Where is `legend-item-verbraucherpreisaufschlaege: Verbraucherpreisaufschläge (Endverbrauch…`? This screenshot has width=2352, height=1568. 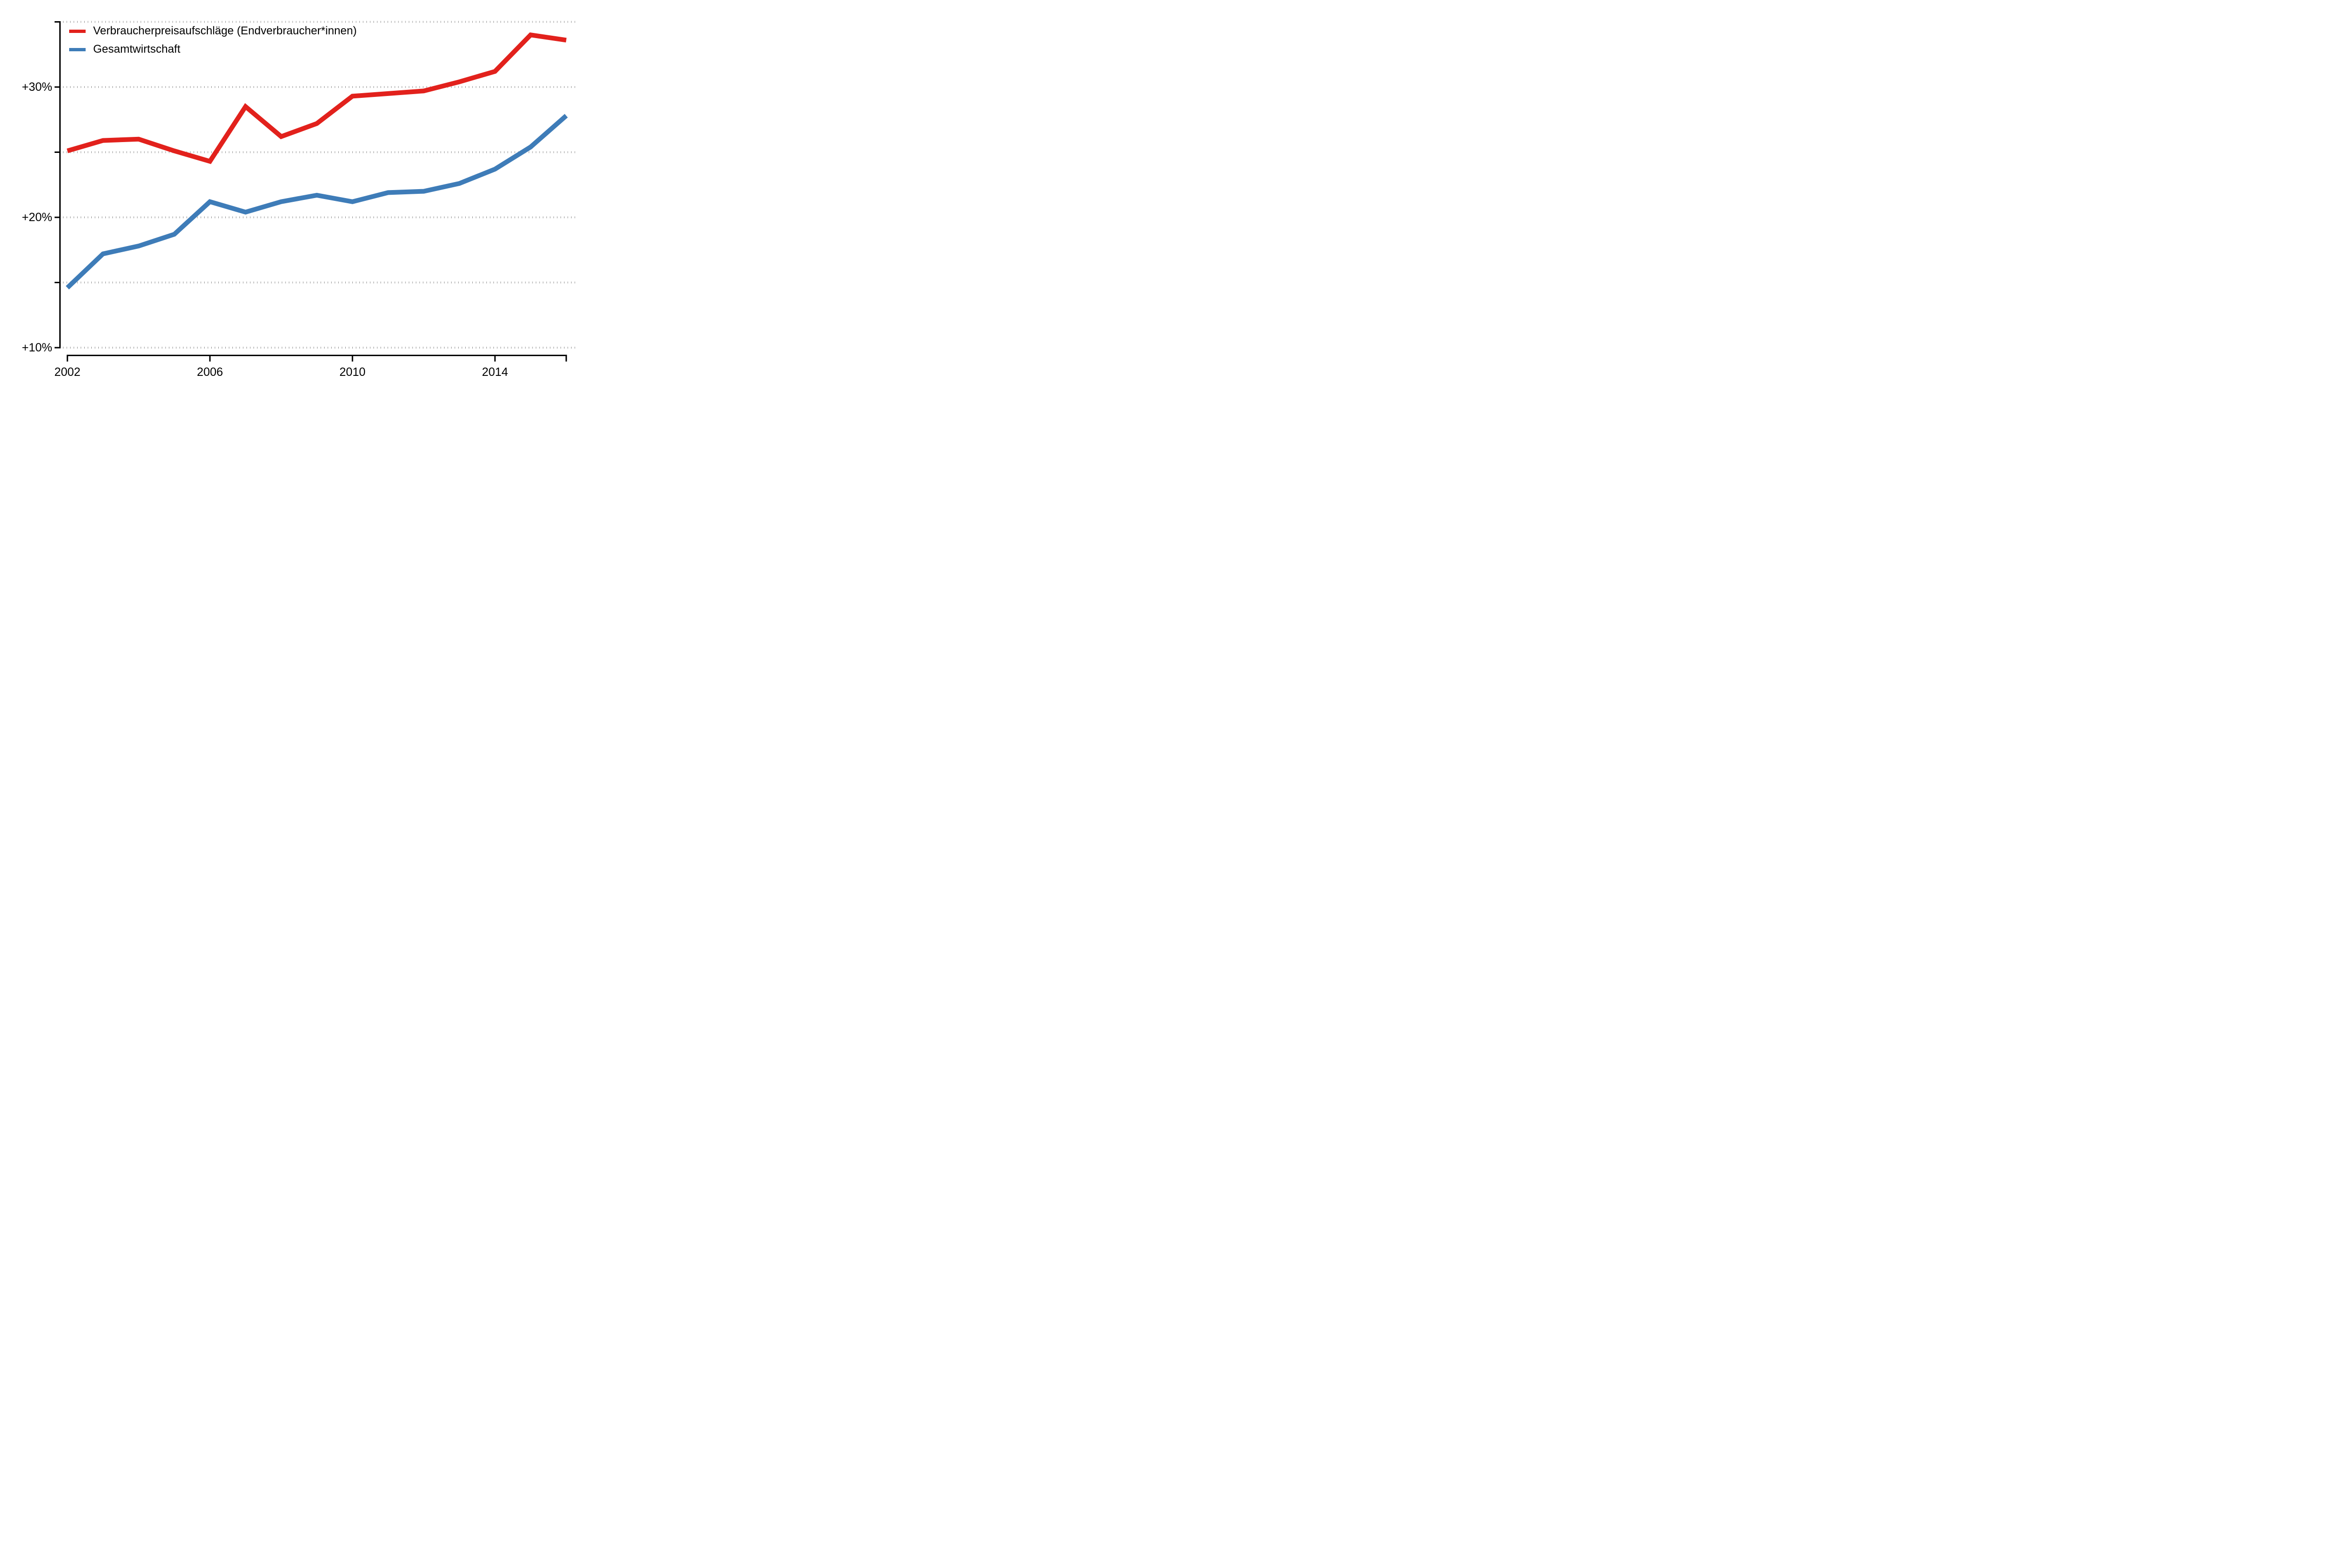 legend-item-verbraucherpreisaufschlaege: Verbraucherpreisaufschläge (Endverbrauch… is located at coordinates (213, 31).